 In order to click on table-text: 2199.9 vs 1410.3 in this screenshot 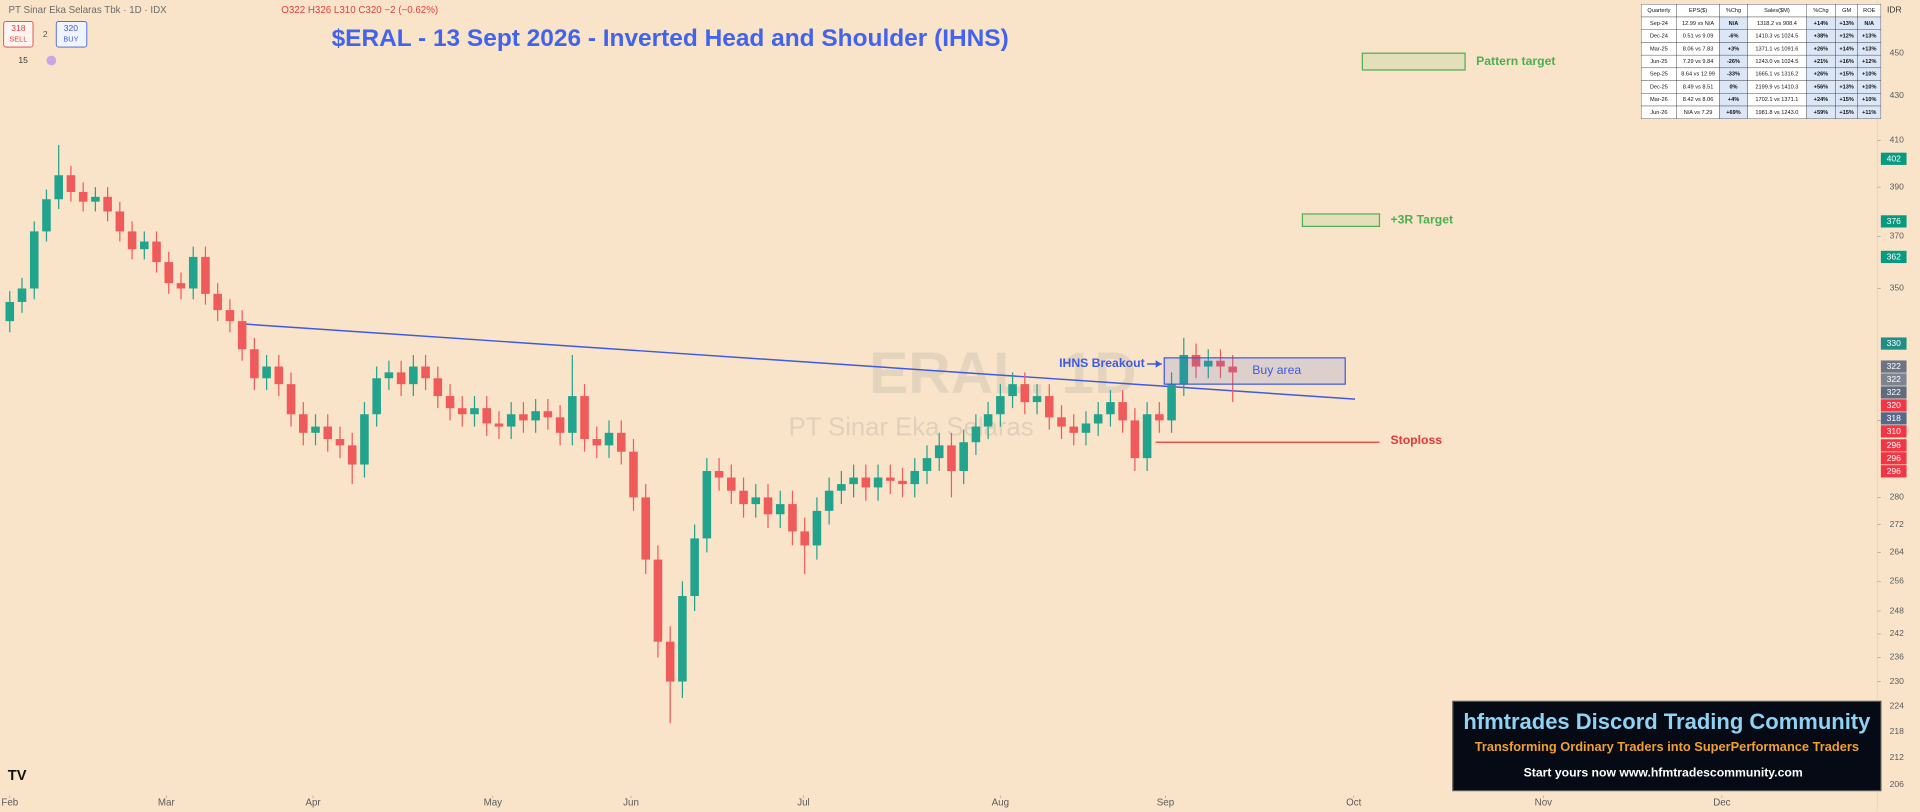, I will do `click(1776, 87)`.